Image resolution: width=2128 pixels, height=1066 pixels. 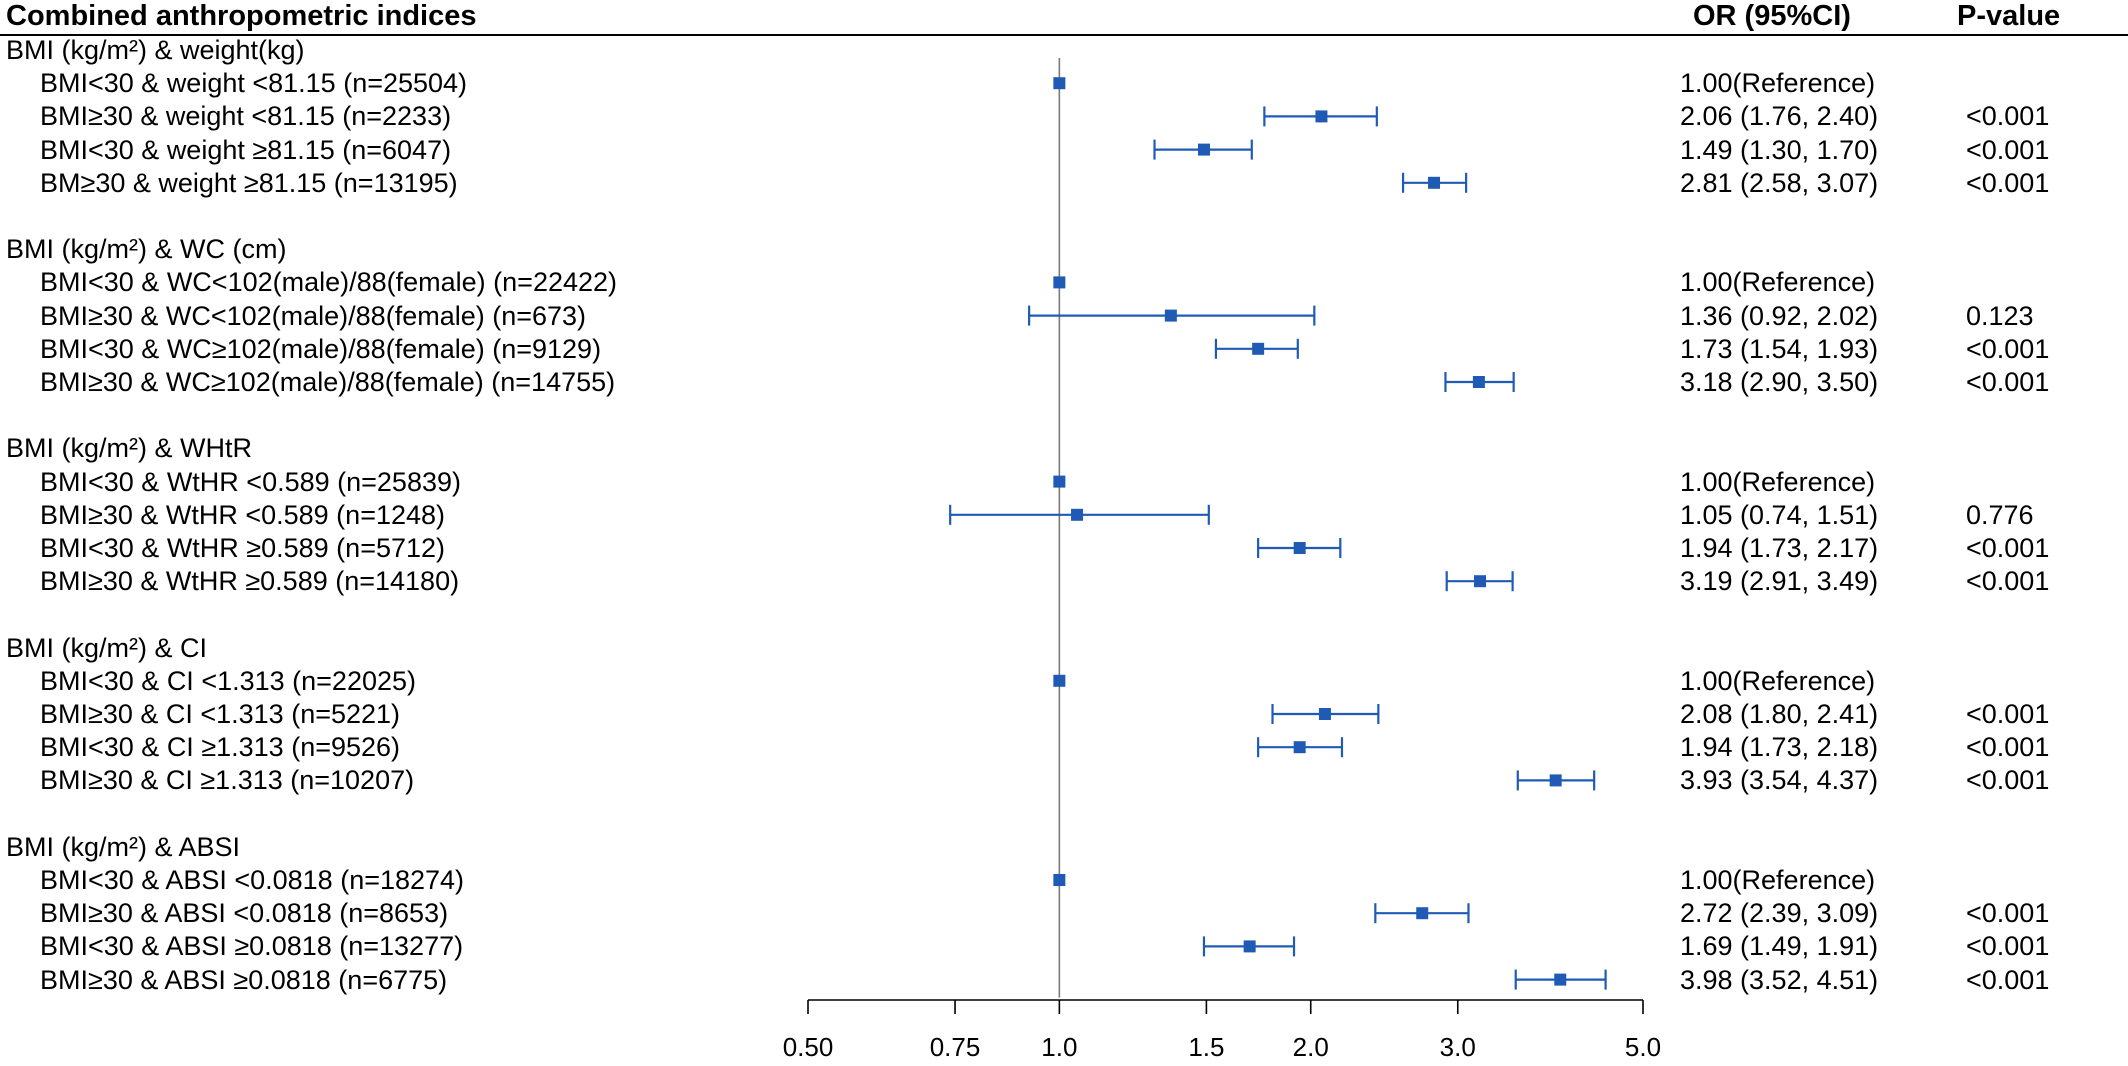 I want to click on row-or-ci: 3.93 (3.54, 4.37), so click(x=1779, y=780).